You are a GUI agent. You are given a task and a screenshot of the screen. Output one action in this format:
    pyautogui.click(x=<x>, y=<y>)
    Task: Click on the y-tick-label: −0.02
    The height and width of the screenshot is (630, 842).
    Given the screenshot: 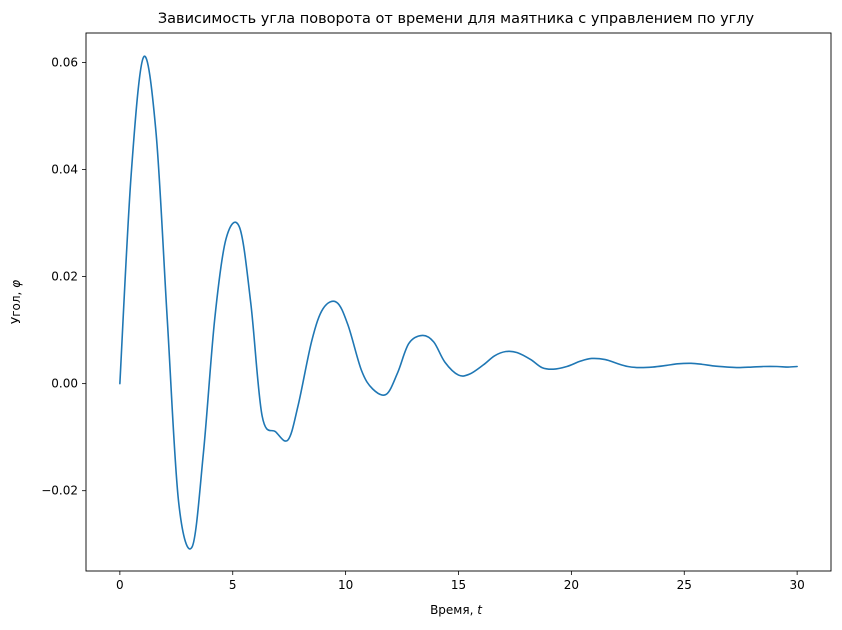 What is the action you would take?
    pyautogui.click(x=59, y=491)
    